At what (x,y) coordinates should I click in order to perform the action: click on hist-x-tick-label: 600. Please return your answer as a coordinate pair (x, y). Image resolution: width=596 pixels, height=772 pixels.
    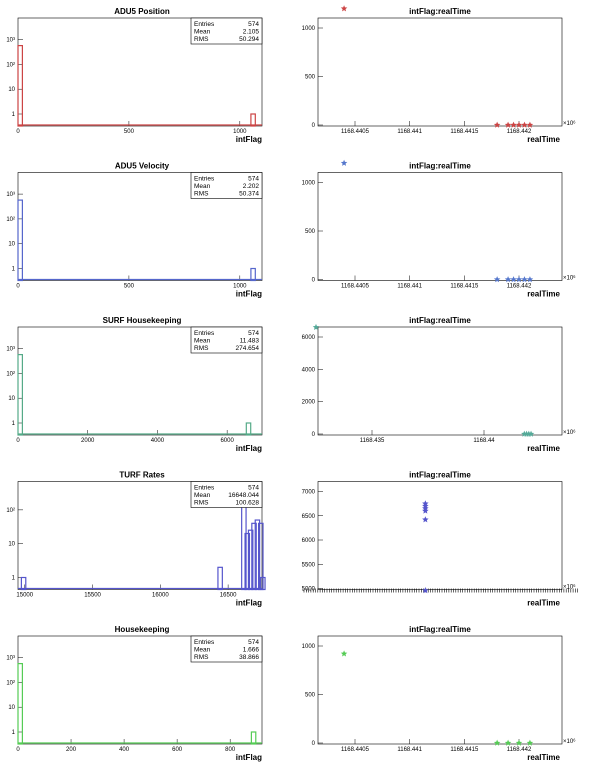
    Looking at the image, I should click on (177, 750).